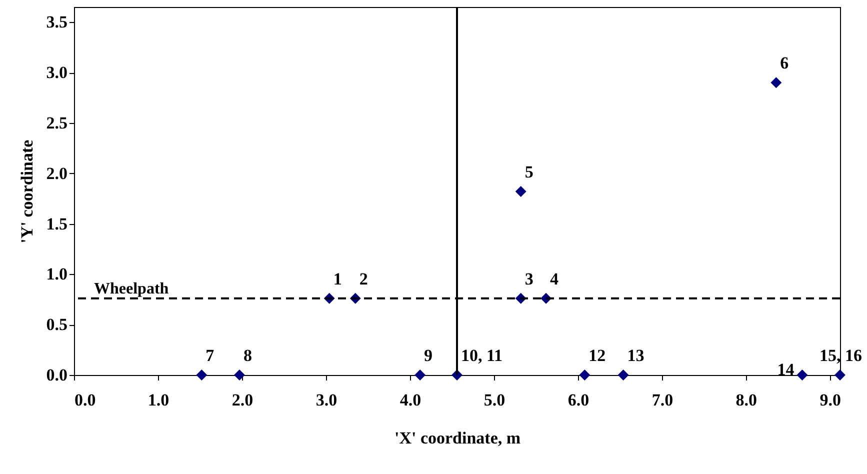 The width and height of the screenshot is (867, 474). I want to click on x-tick-label: 8.0, so click(747, 400).